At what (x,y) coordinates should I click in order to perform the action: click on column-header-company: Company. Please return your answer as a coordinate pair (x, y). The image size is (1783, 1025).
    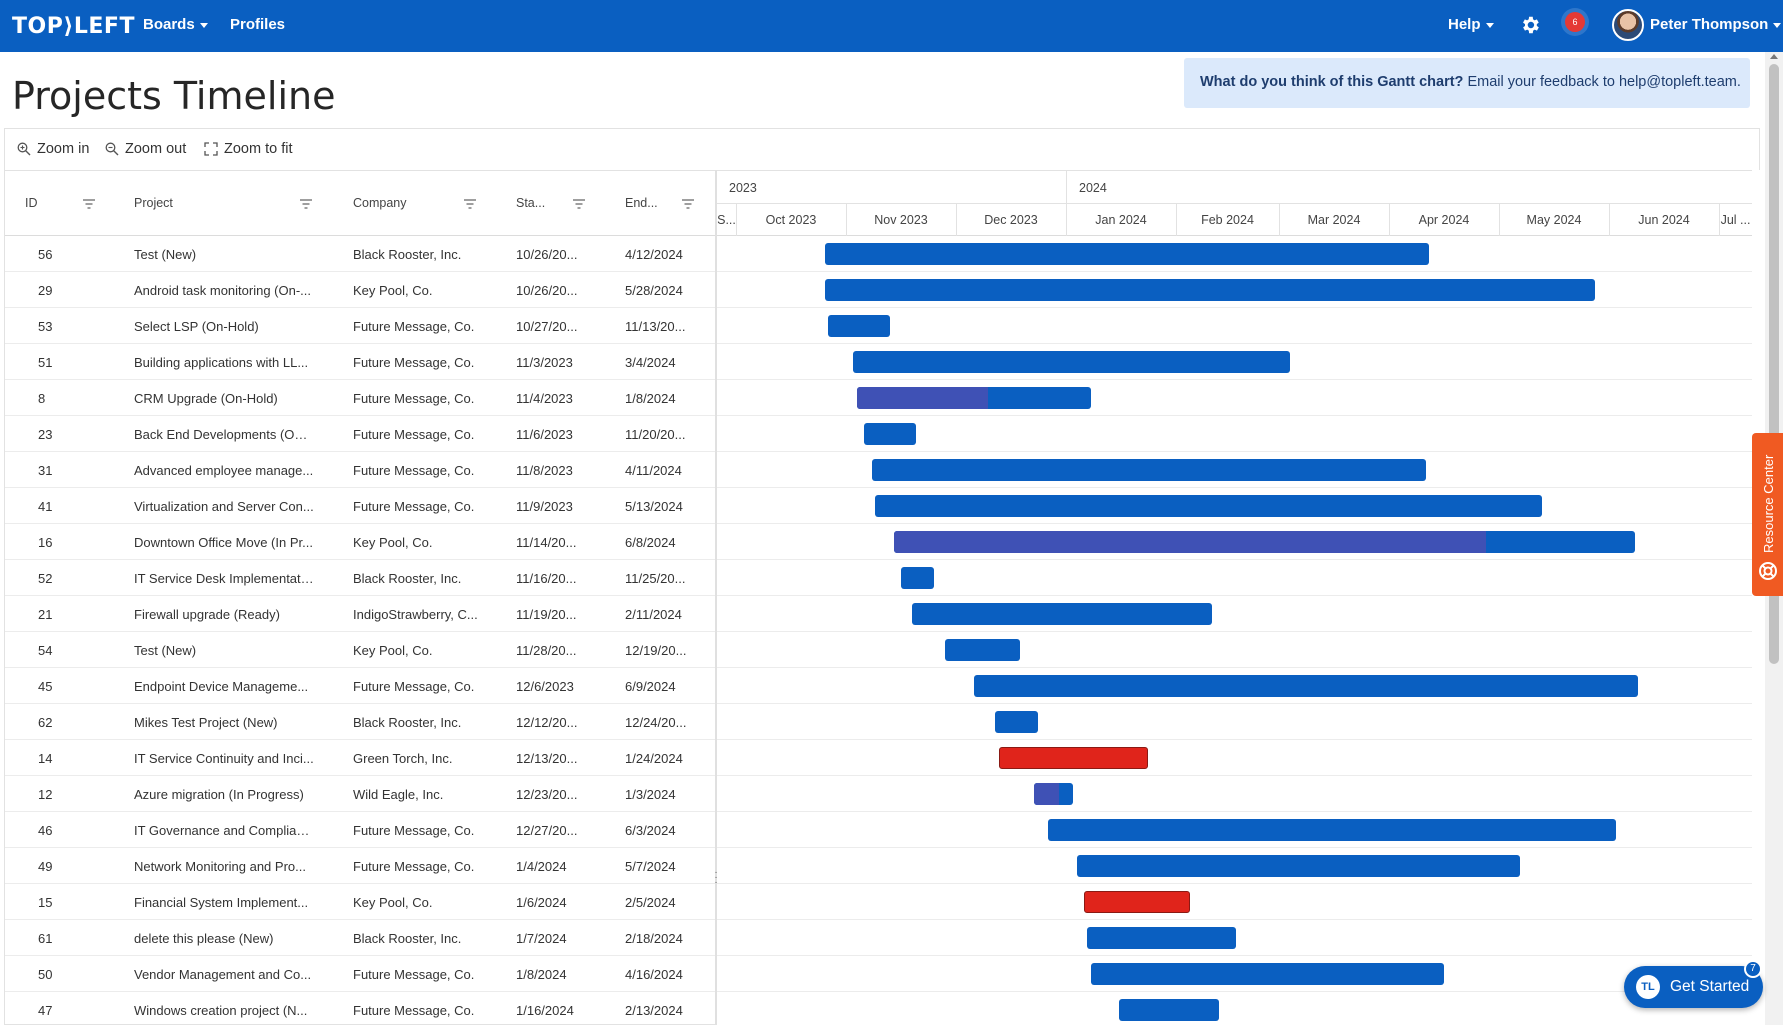
    Looking at the image, I should click on (380, 203).